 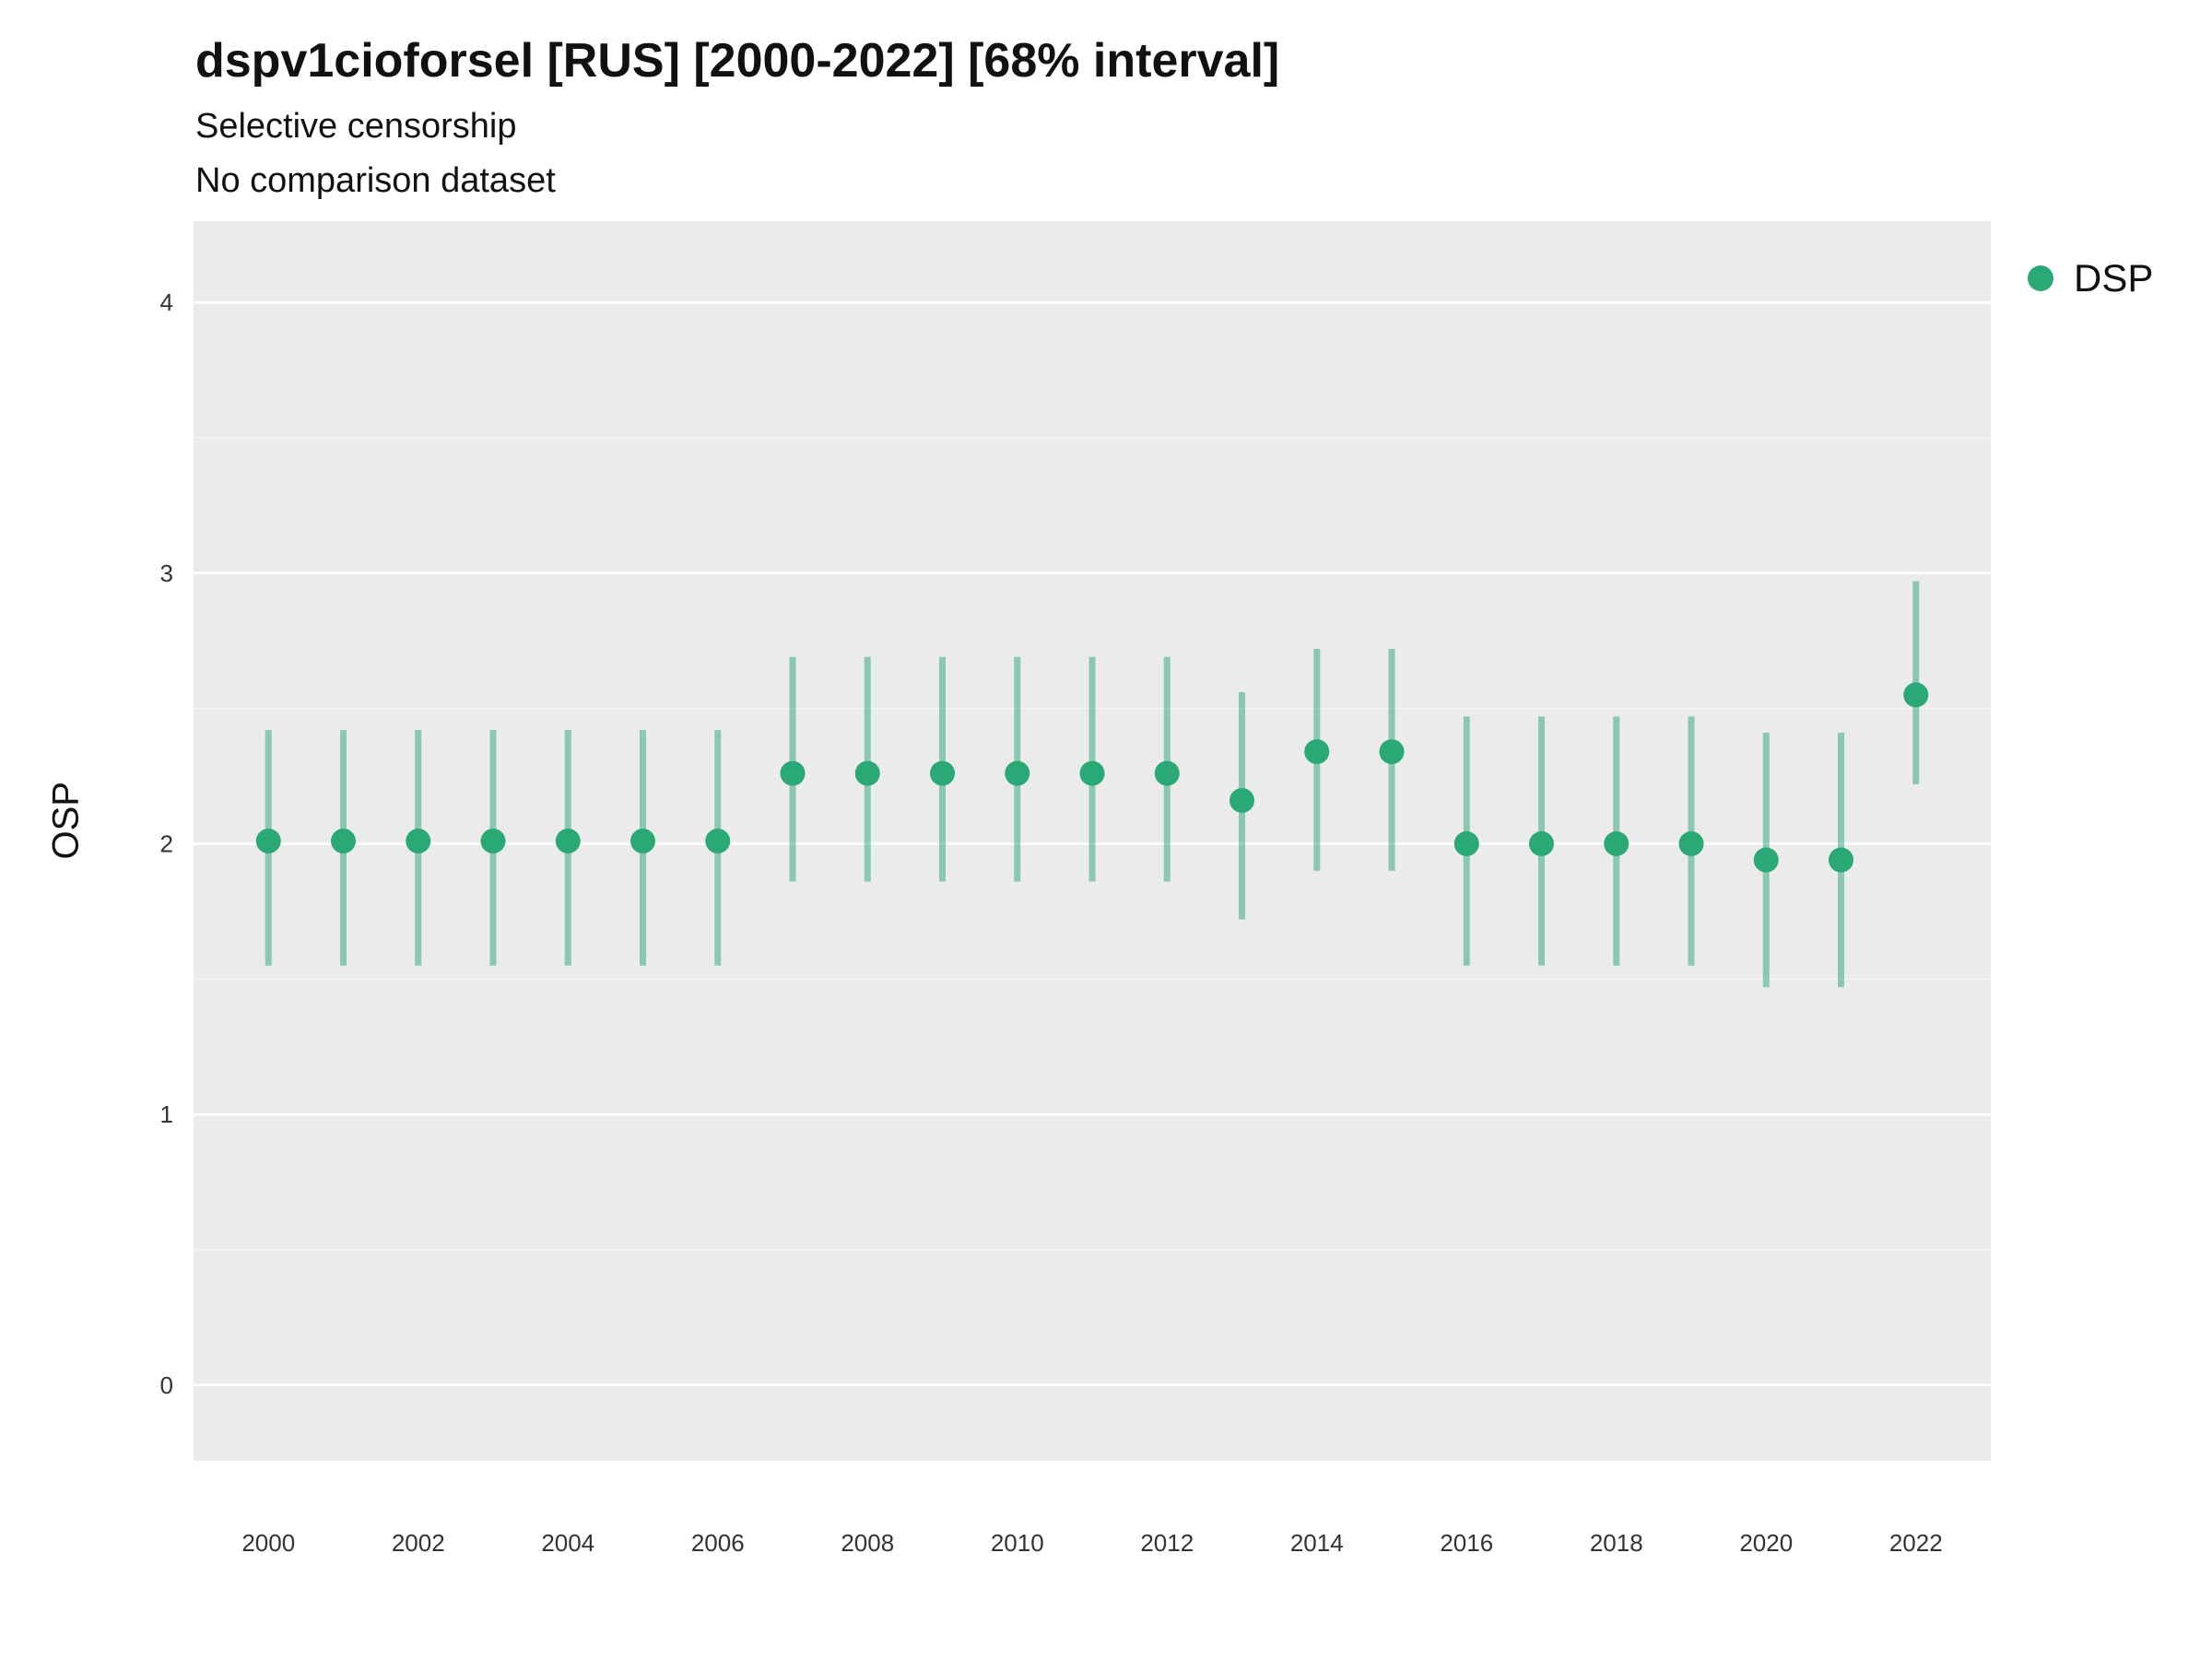 What do you see at coordinates (166, 843) in the screenshot?
I see `y-tick-label: 2` at bounding box center [166, 843].